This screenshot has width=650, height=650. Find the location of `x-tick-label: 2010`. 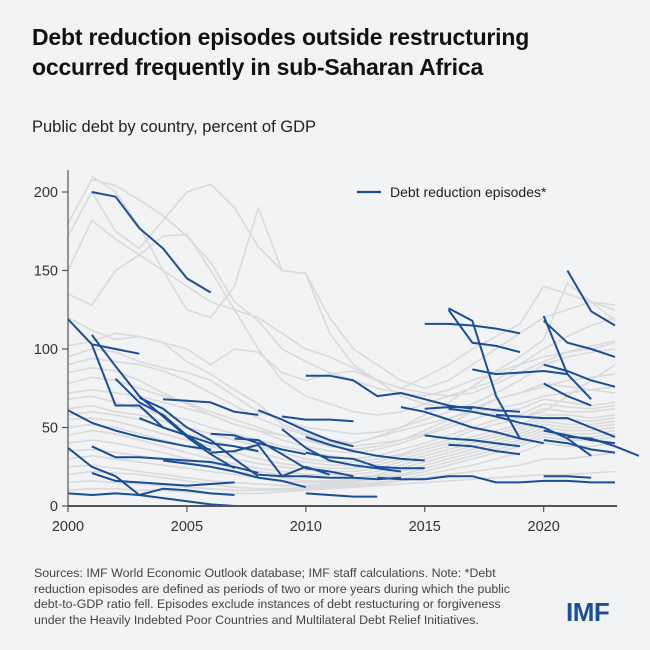

x-tick-label: 2010 is located at coordinates (306, 527).